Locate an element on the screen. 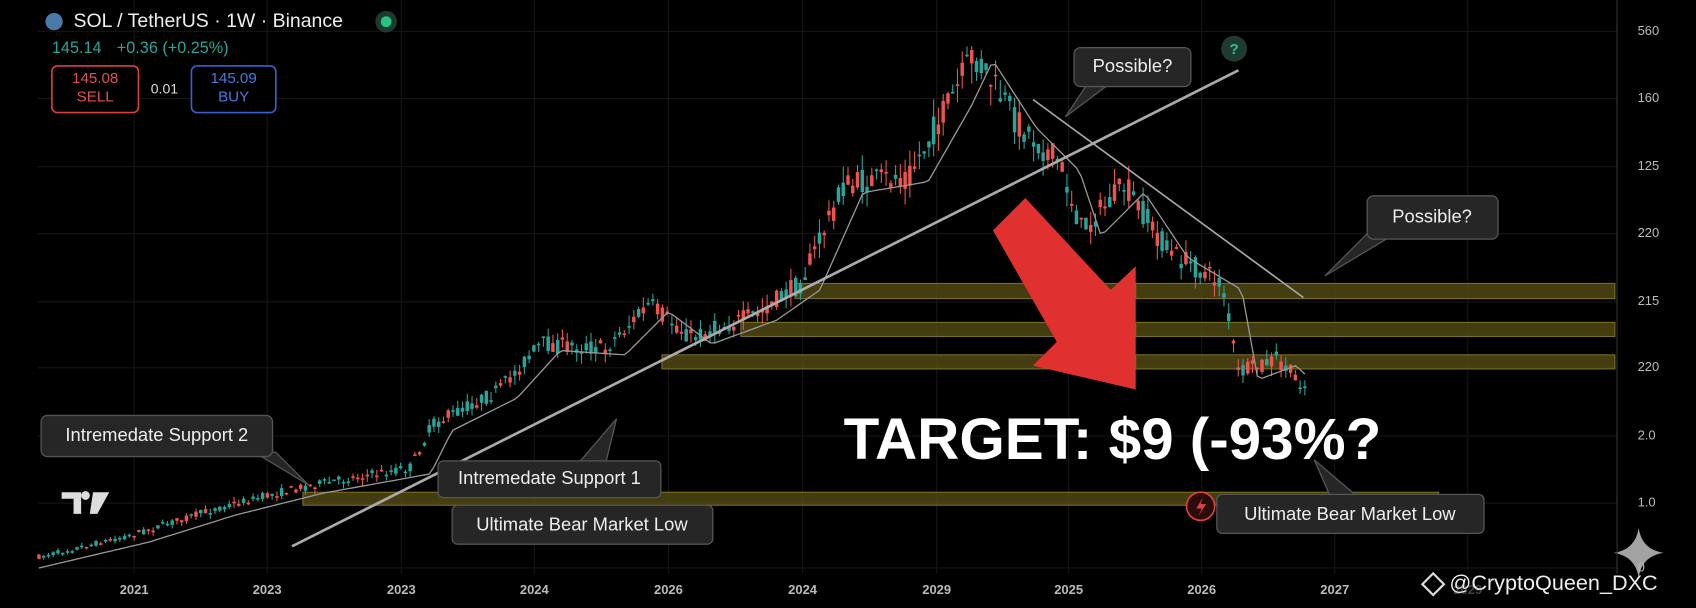 The height and width of the screenshot is (608, 1696). x-axis-label: 2029 is located at coordinates (1467, 589).